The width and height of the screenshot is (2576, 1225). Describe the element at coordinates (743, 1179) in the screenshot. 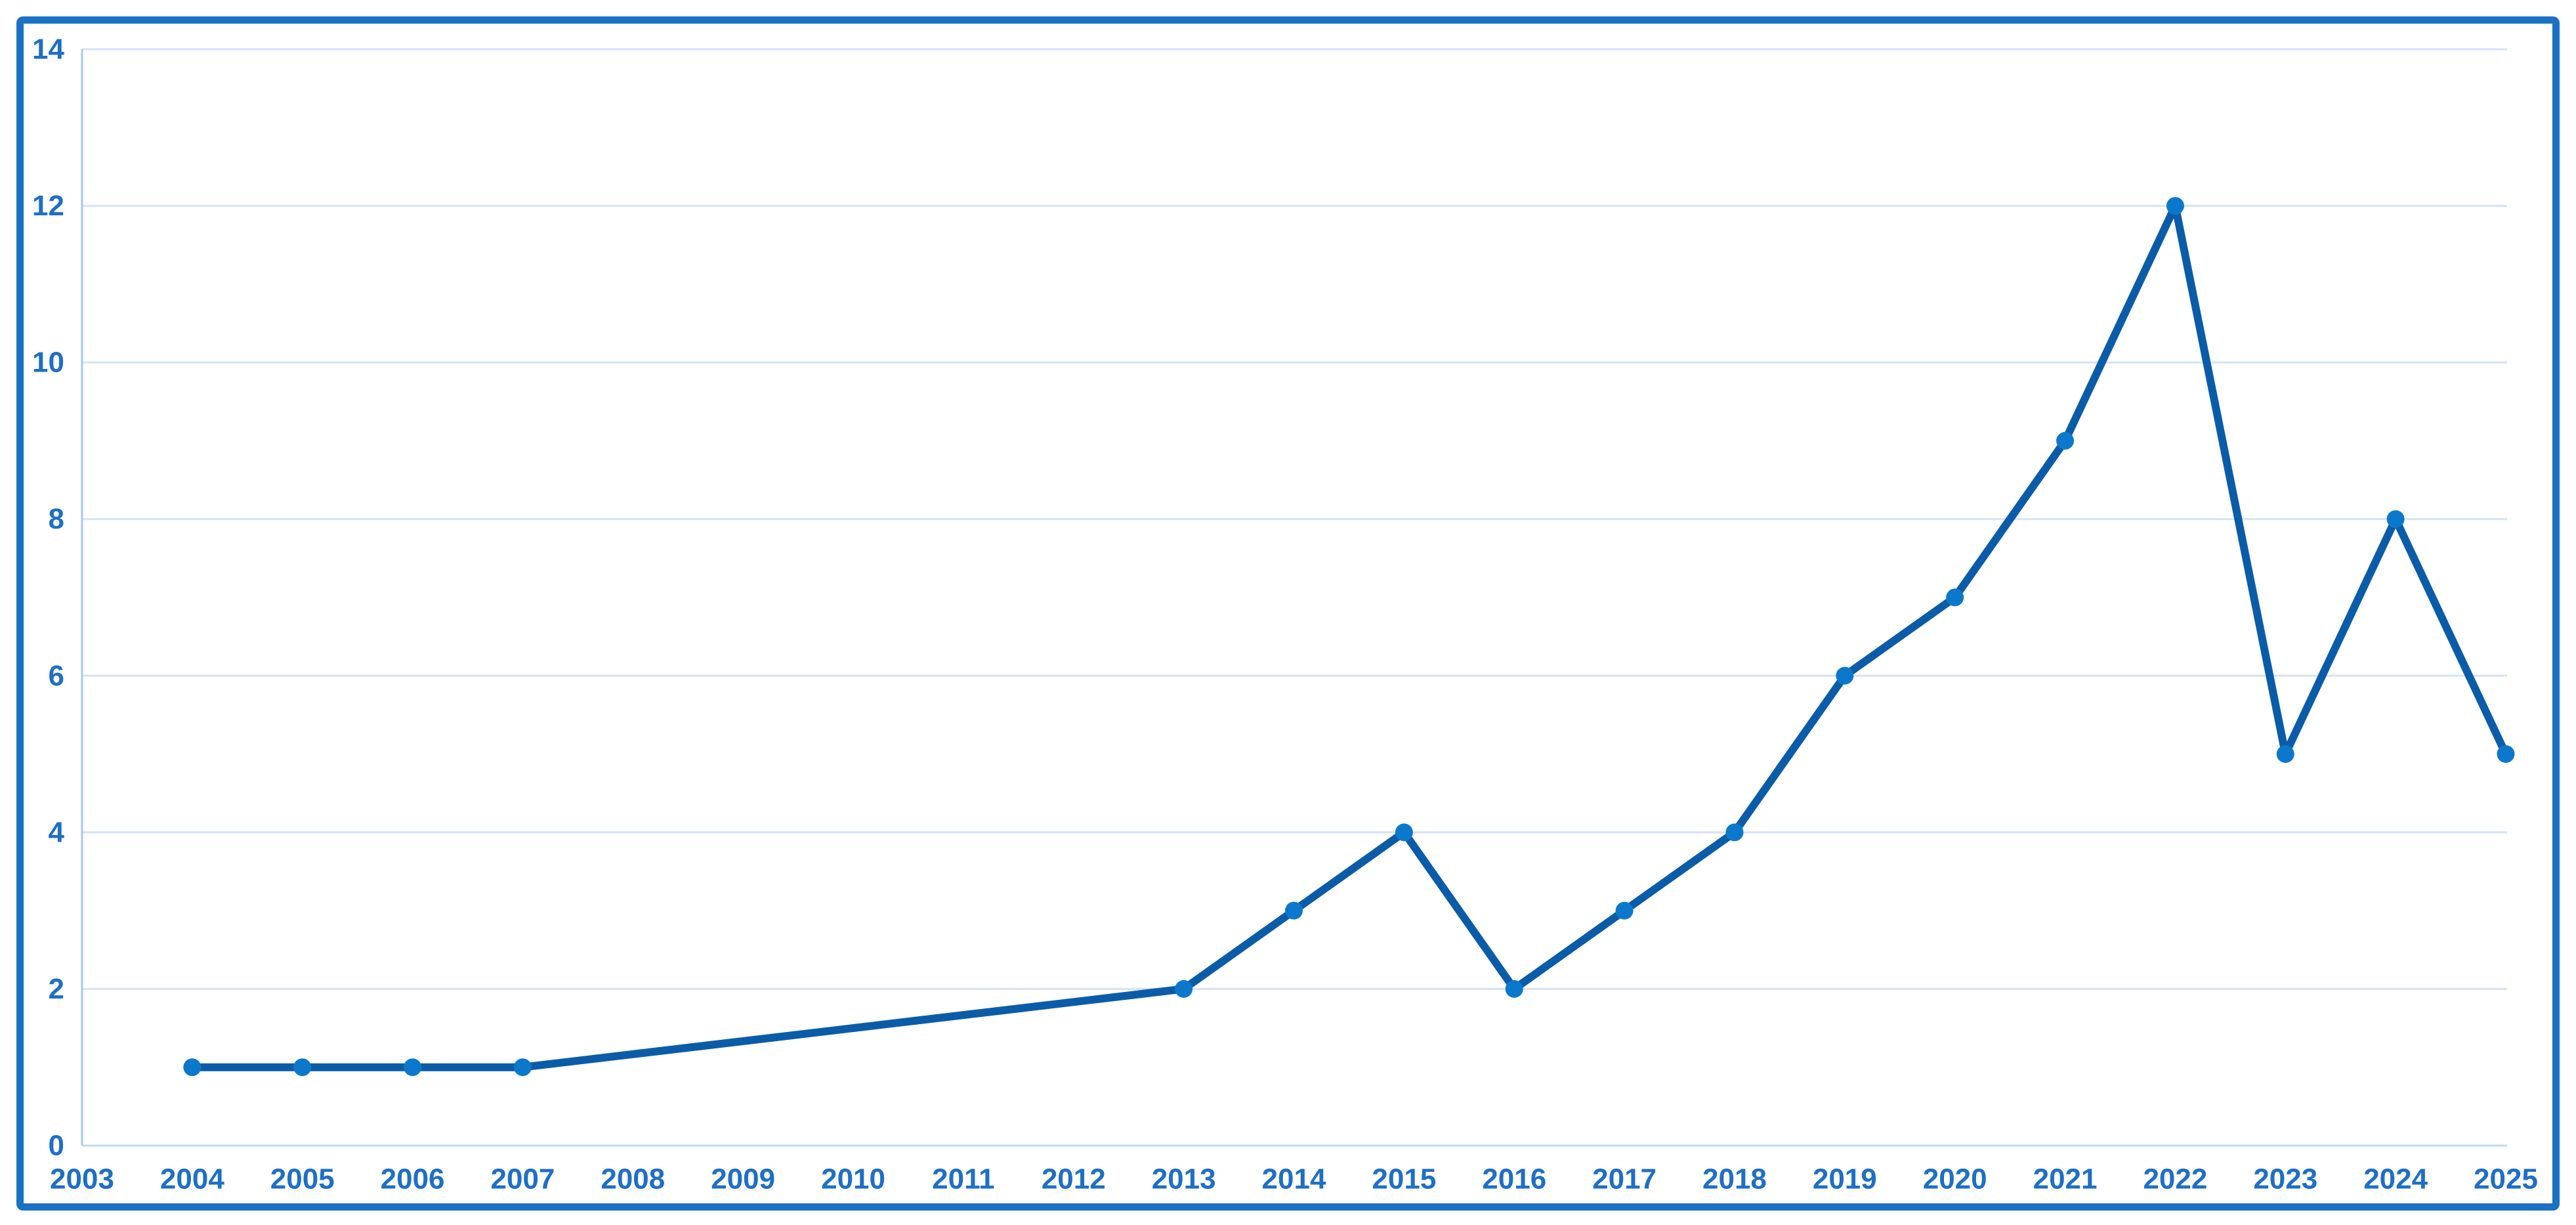

I see `x-axis-tick-label-2009: 2009` at that location.